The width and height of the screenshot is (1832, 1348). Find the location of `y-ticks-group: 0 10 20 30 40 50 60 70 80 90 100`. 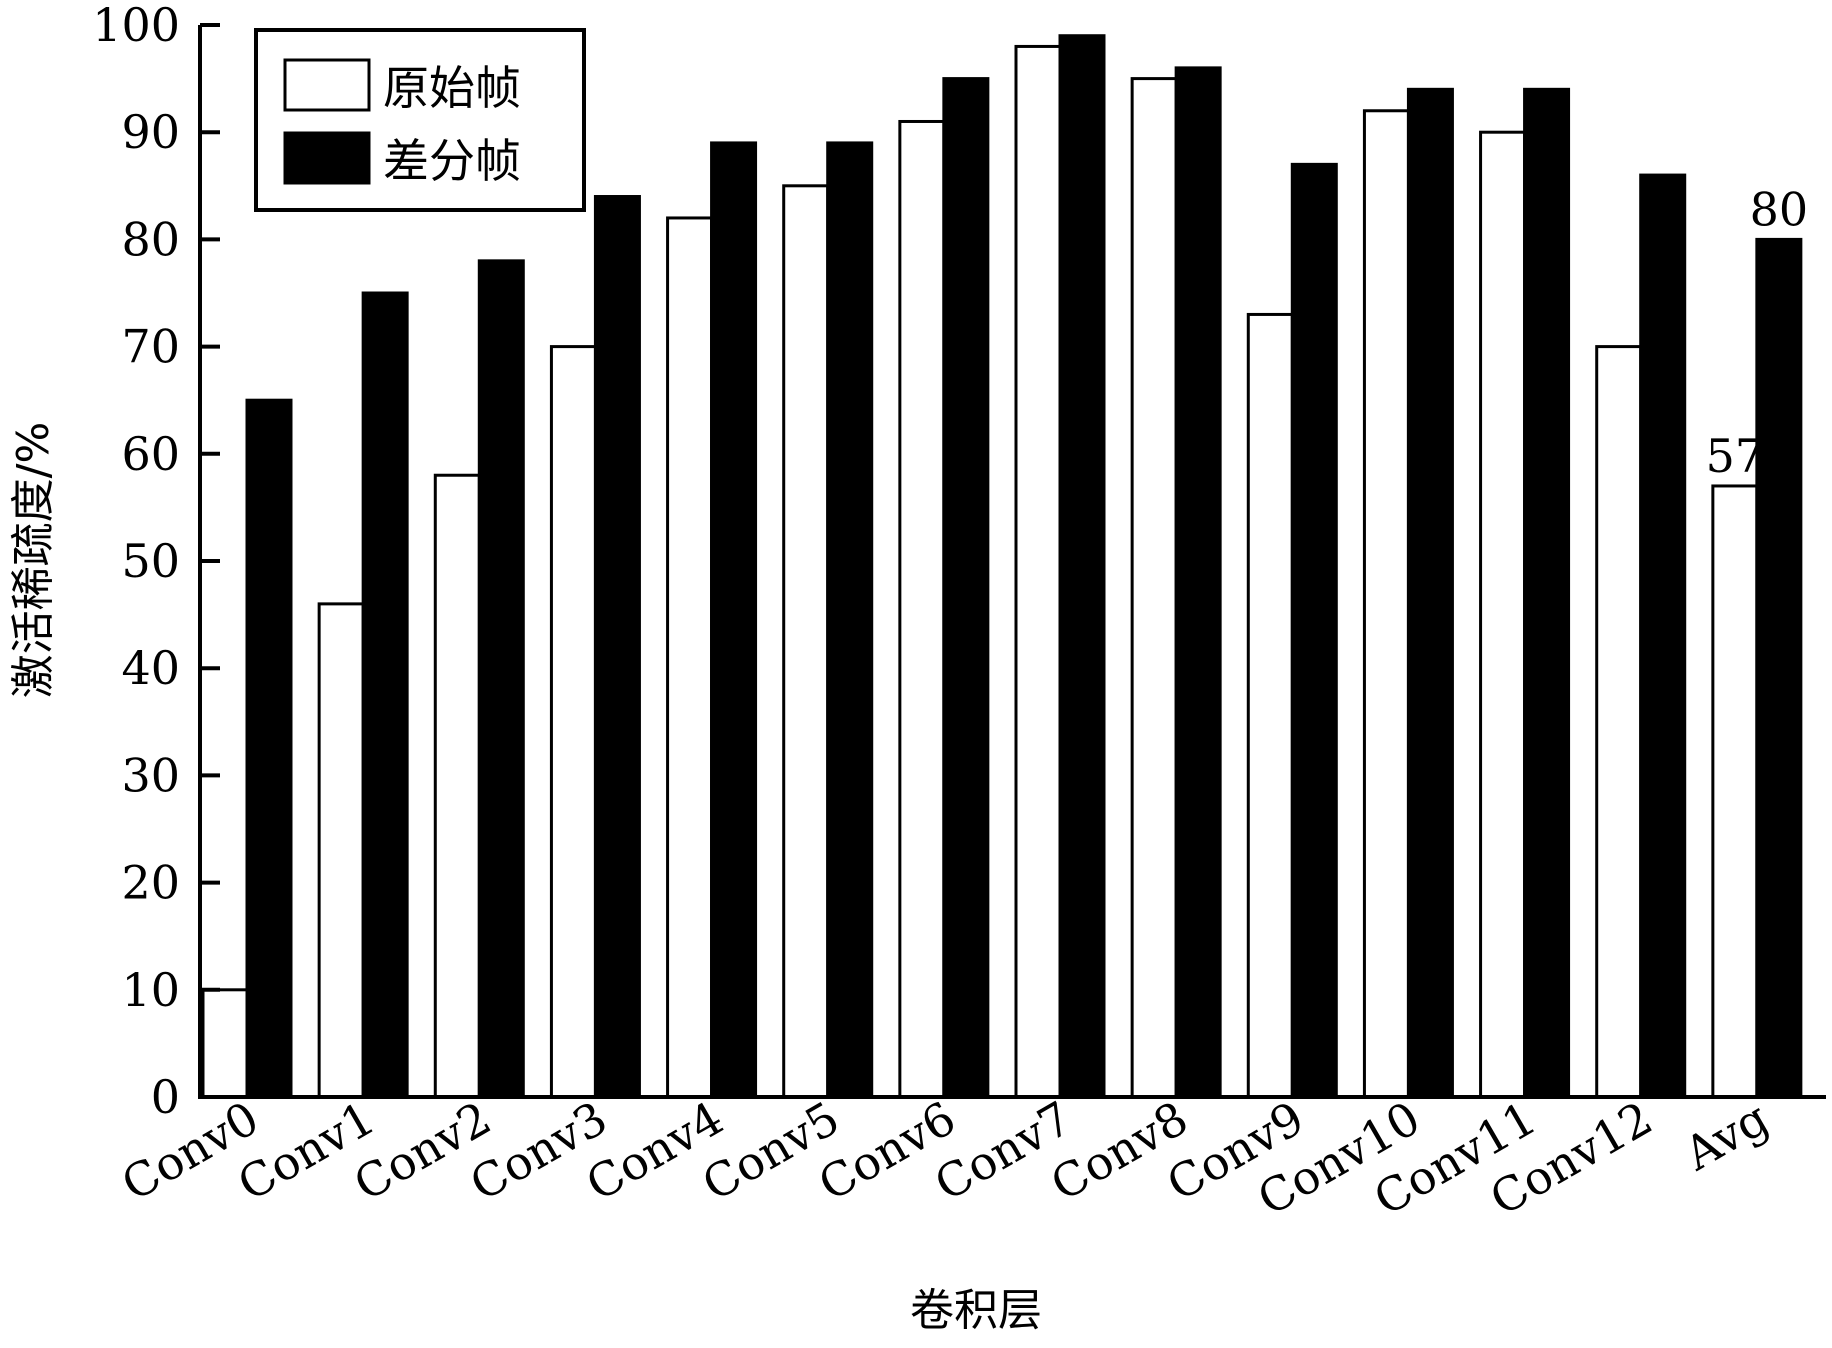

y-ticks-group: 0 10 20 30 40 50 60 70 80 90 100 is located at coordinates (156, 562).